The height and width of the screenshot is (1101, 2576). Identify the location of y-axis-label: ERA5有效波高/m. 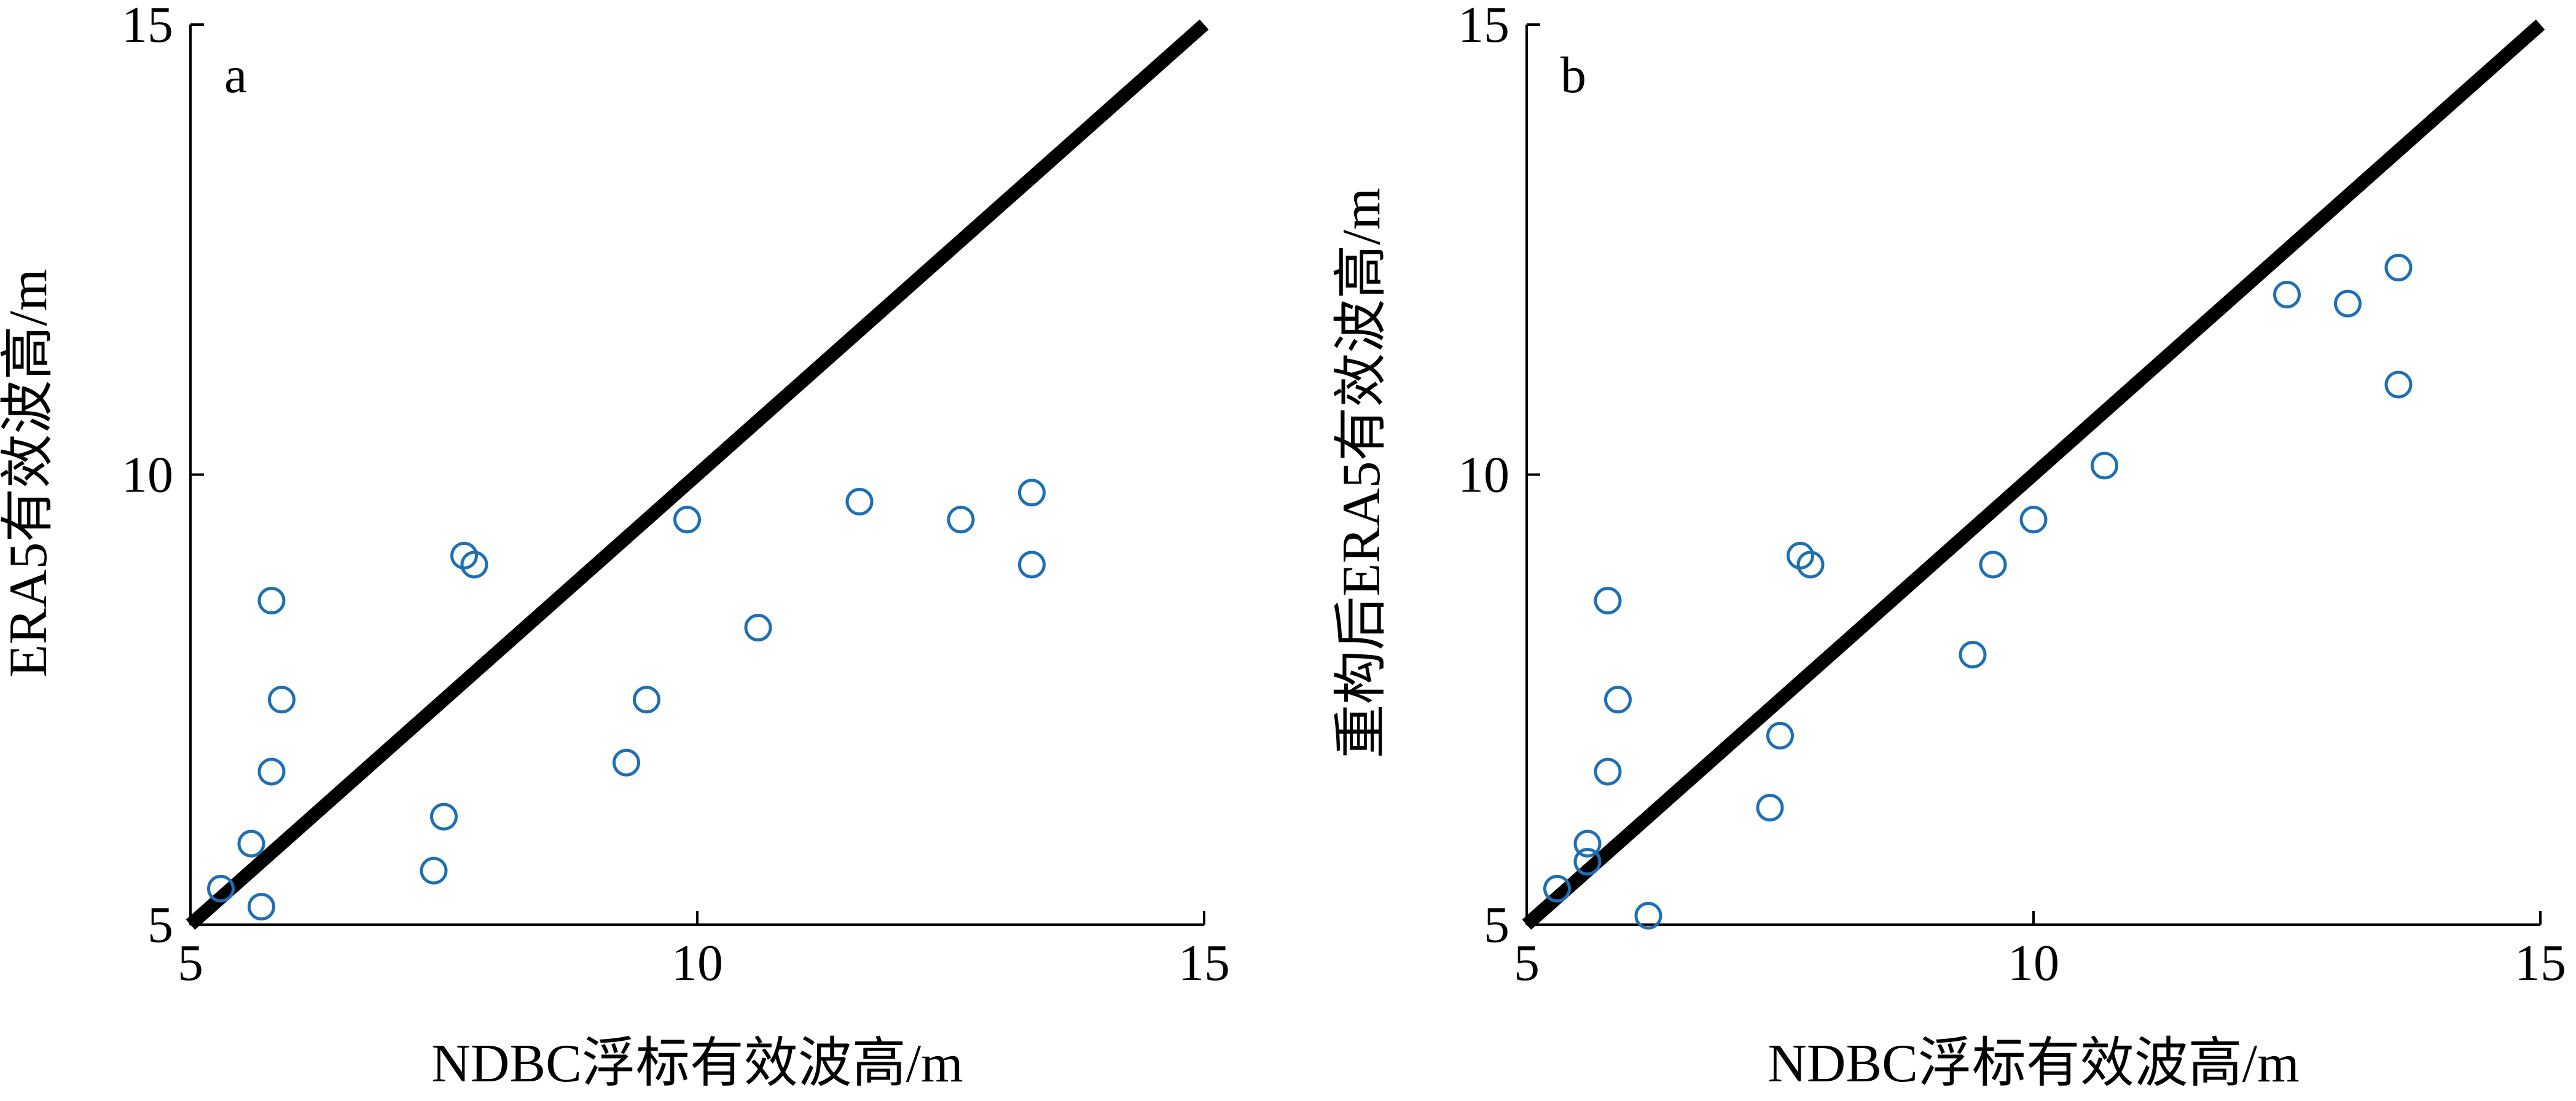
(29, 473).